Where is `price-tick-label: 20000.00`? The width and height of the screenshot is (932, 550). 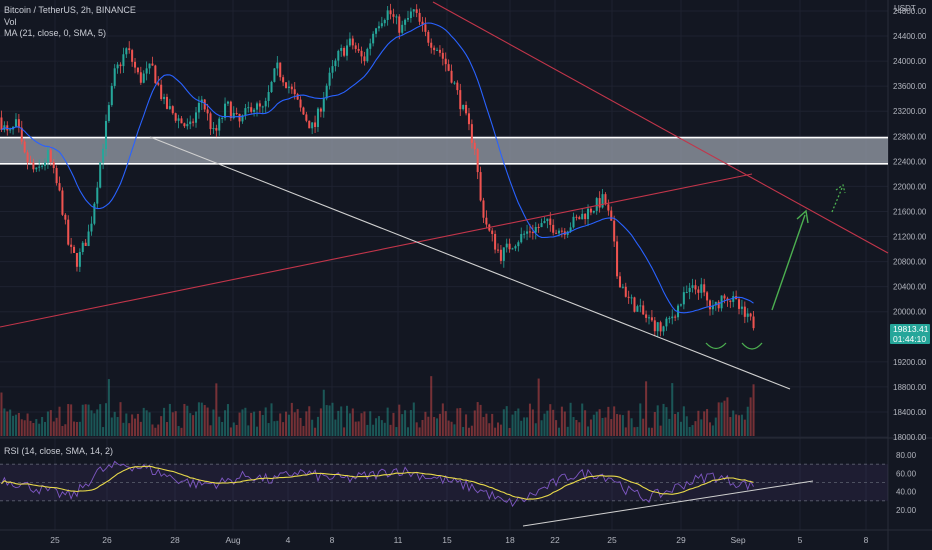 price-tick-label: 20000.00 is located at coordinates (910, 312).